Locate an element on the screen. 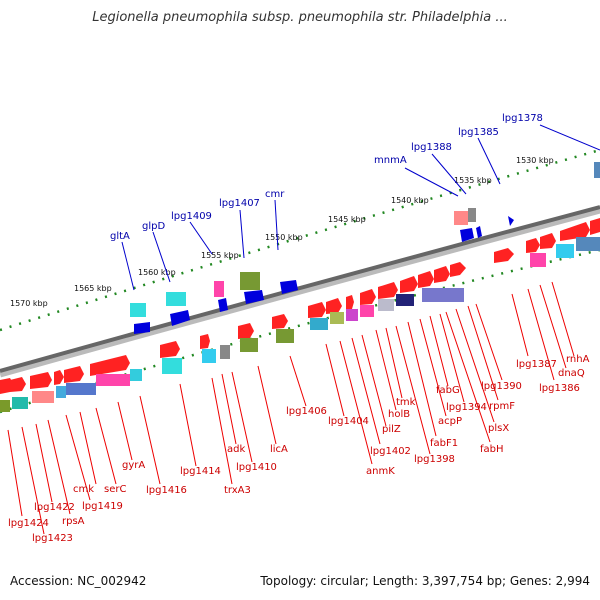 Image resolution: width=600 pixels, height=600 pixels. gene-label: lpg1423 is located at coordinates (52, 538).